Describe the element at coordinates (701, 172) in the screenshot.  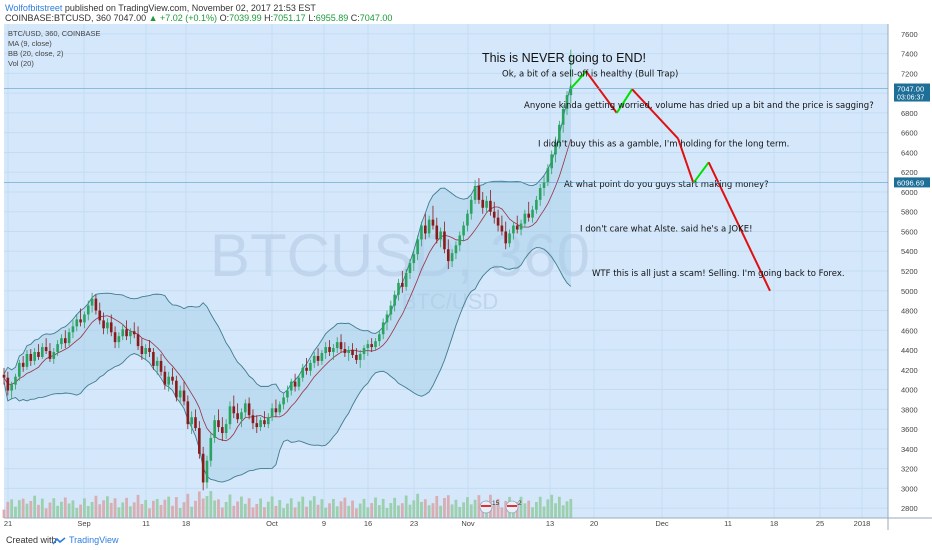
I see `projection-up-segment` at that location.